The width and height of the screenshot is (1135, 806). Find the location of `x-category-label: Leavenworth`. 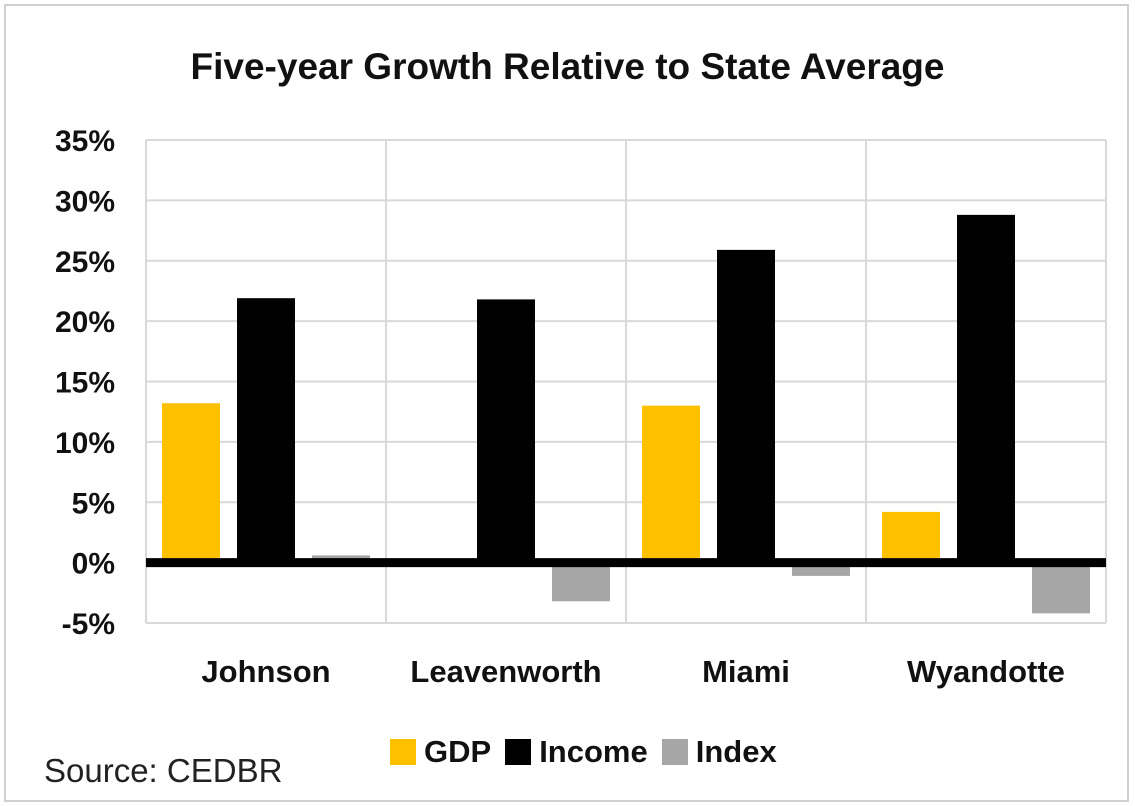

x-category-label: Leavenworth is located at coordinates (505, 671).